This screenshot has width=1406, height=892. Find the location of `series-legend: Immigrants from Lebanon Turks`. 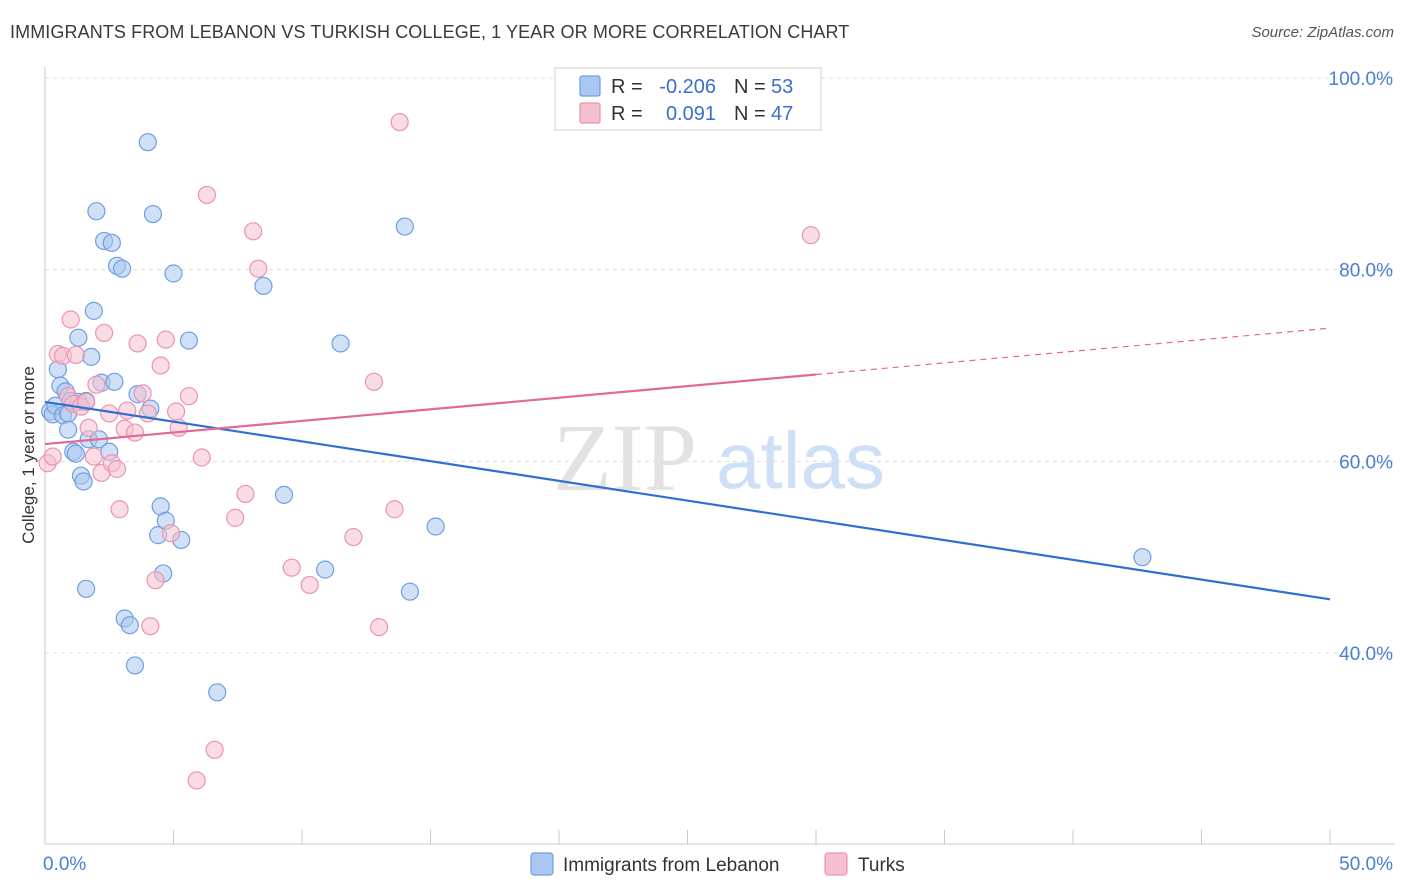

series-legend: Immigrants from Lebanon Turks is located at coordinates (717, 864).